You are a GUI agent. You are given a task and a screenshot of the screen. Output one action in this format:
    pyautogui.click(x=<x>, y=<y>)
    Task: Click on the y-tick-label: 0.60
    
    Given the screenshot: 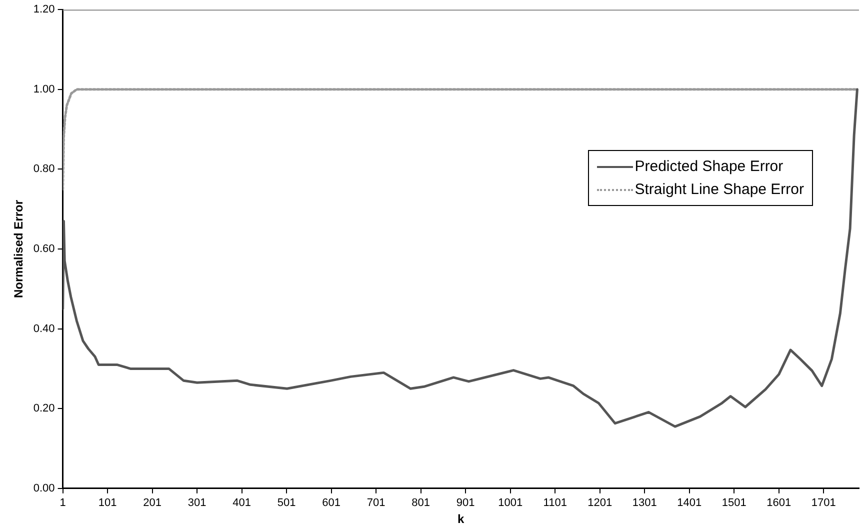 What is the action you would take?
    pyautogui.click(x=44, y=249)
    